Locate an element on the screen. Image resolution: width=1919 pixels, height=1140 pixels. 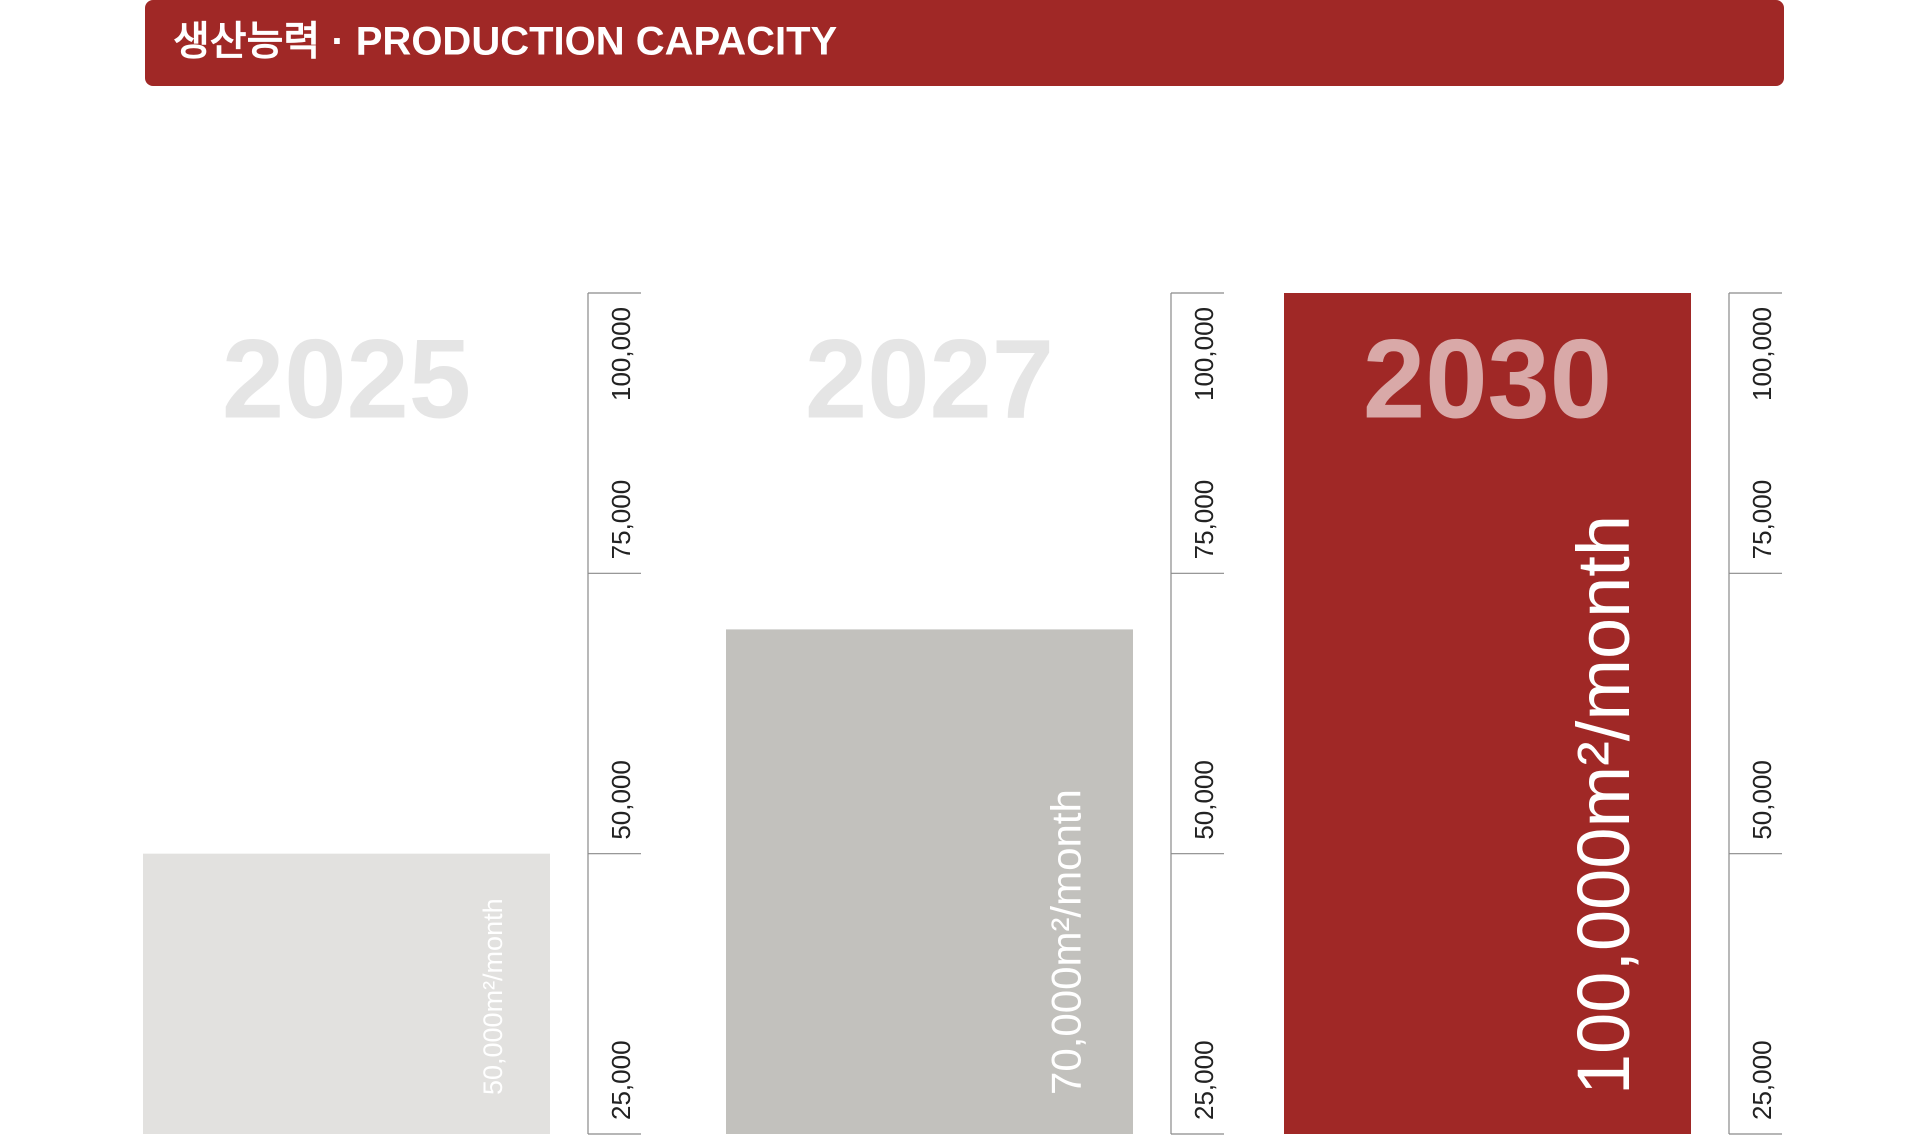
year-label: 2027 is located at coordinates (929, 379).